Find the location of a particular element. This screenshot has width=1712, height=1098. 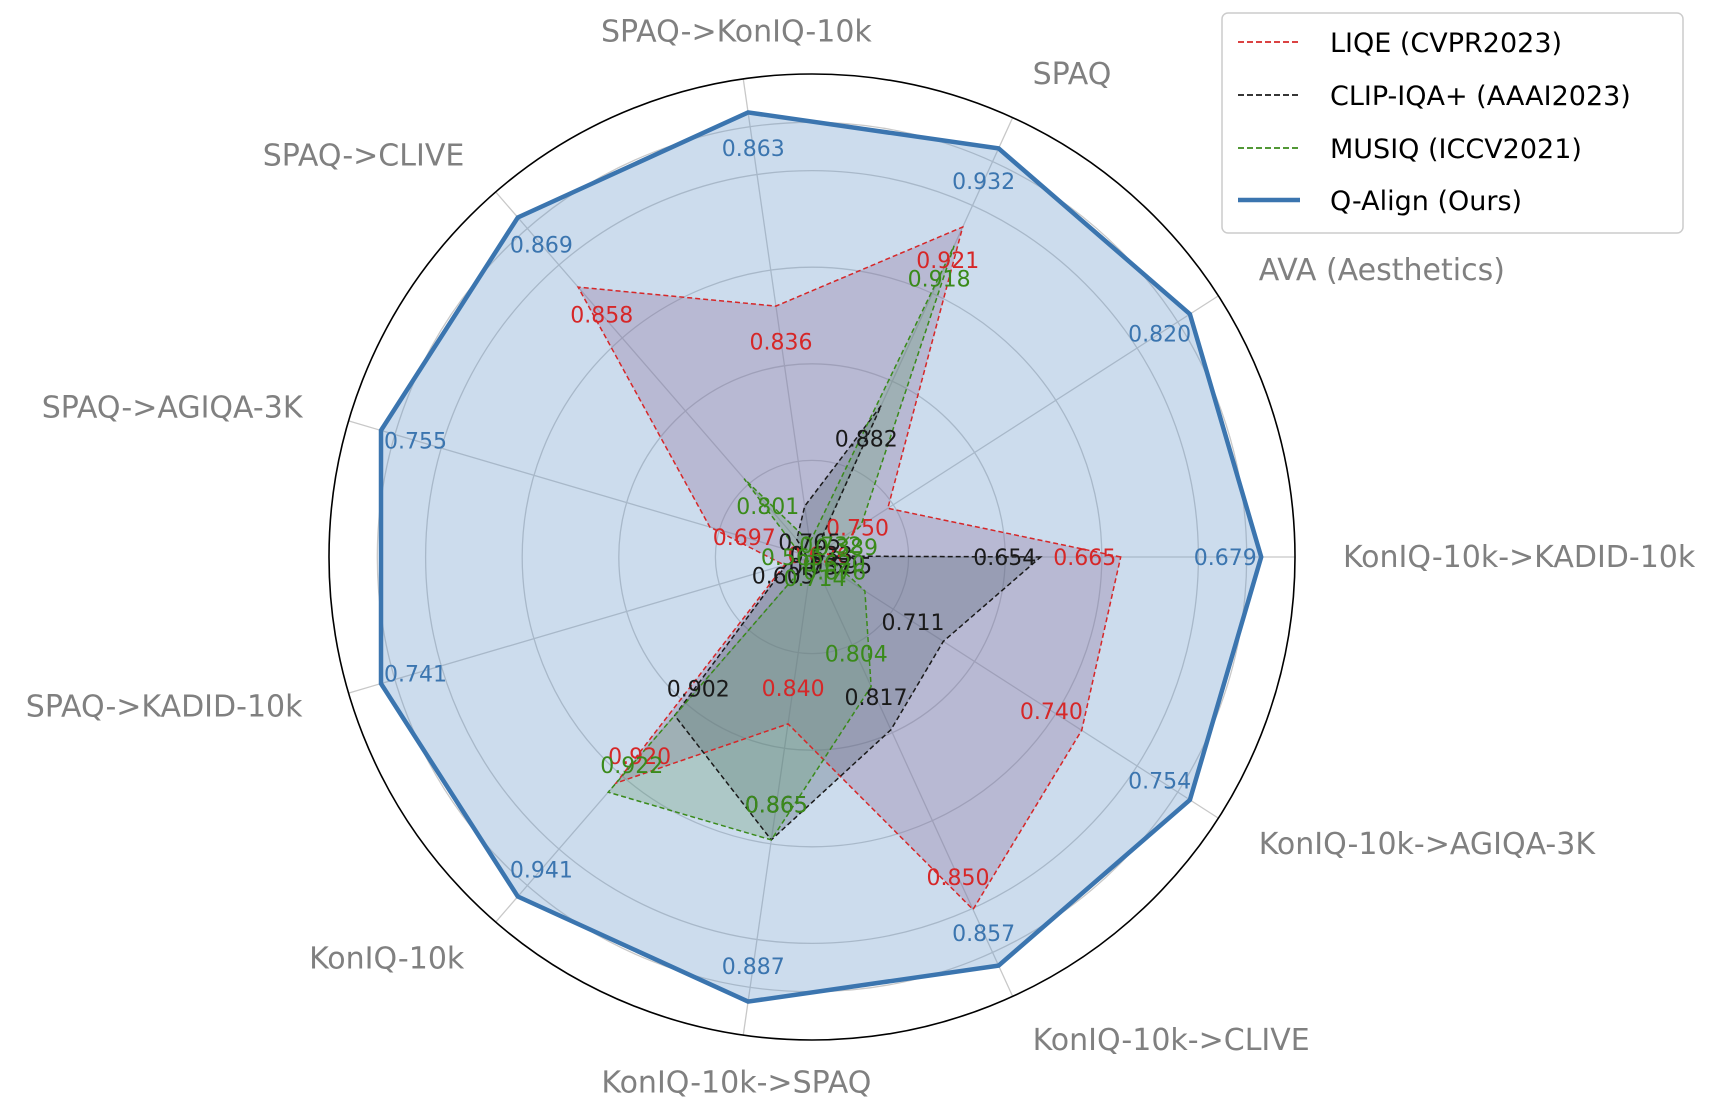

value-label-musiq-iccv2021-ava-aesthetics: 0.732 is located at coordinates (830, 546).